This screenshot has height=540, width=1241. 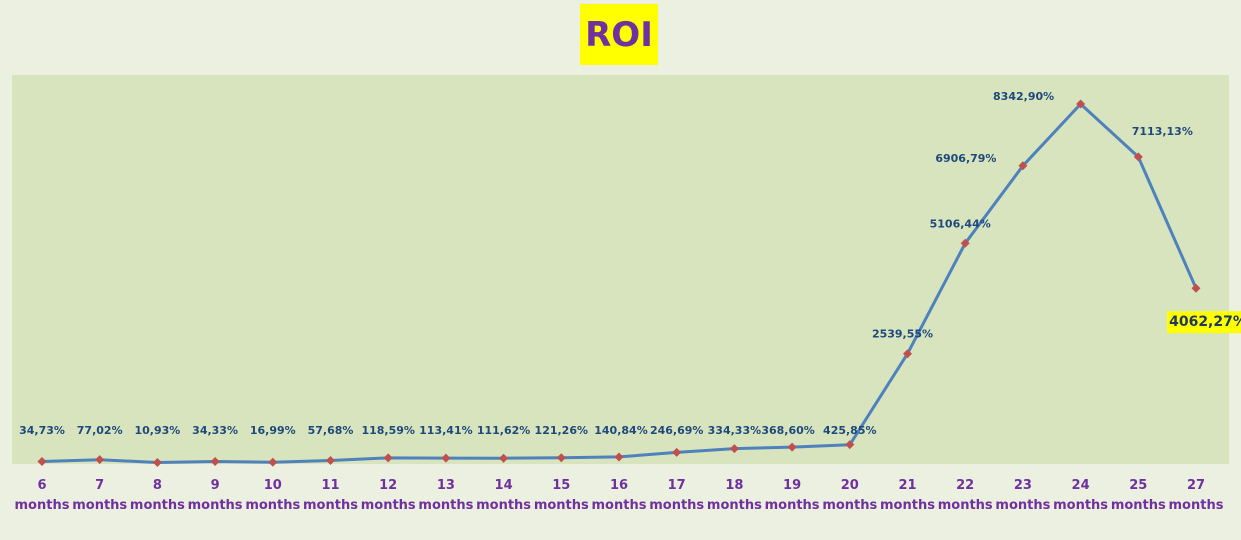 I want to click on data-label: 2539,55%, so click(x=902, y=334).